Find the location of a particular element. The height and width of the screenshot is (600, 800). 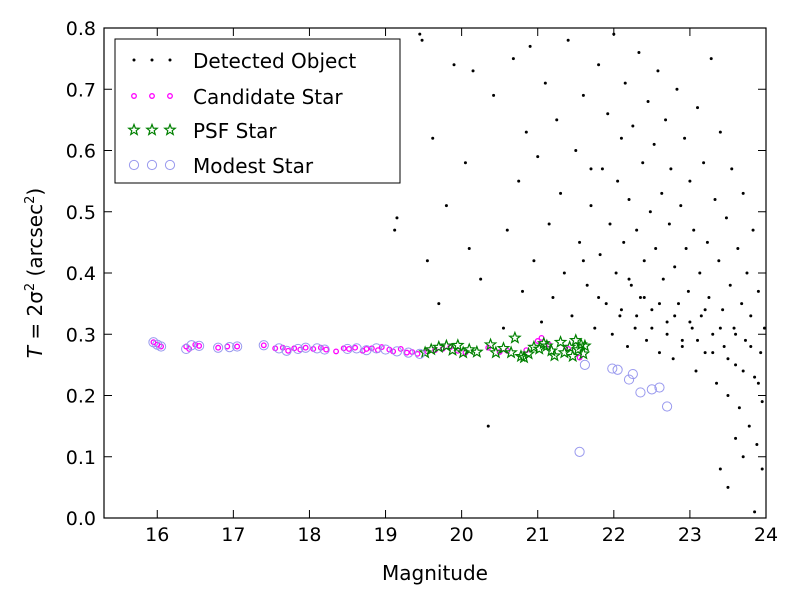

y-tick-label: 0.0 is located at coordinates (81, 519).